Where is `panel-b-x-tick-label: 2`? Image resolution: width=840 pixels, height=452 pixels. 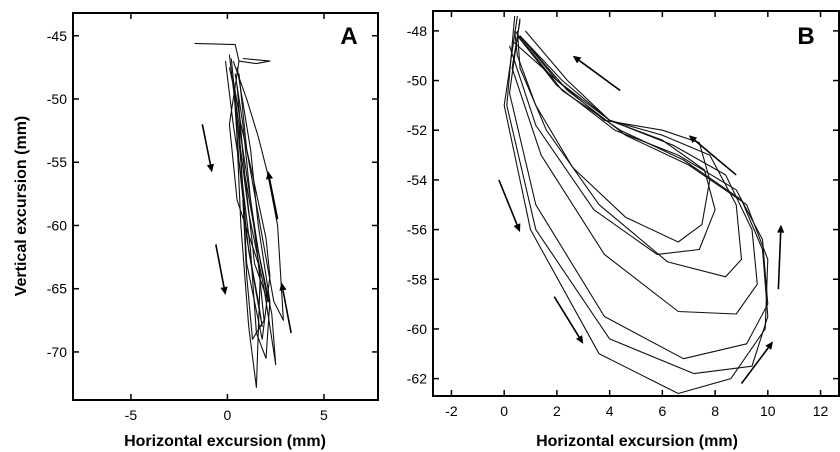
panel-b-x-tick-label: 2 is located at coordinates (557, 411).